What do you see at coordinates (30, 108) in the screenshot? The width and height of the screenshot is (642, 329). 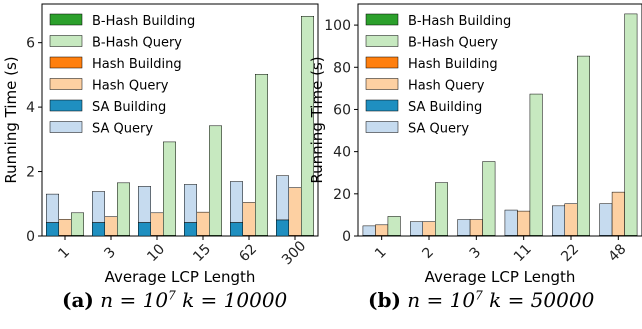 I see `y-tick-label: 4` at bounding box center [30, 108].